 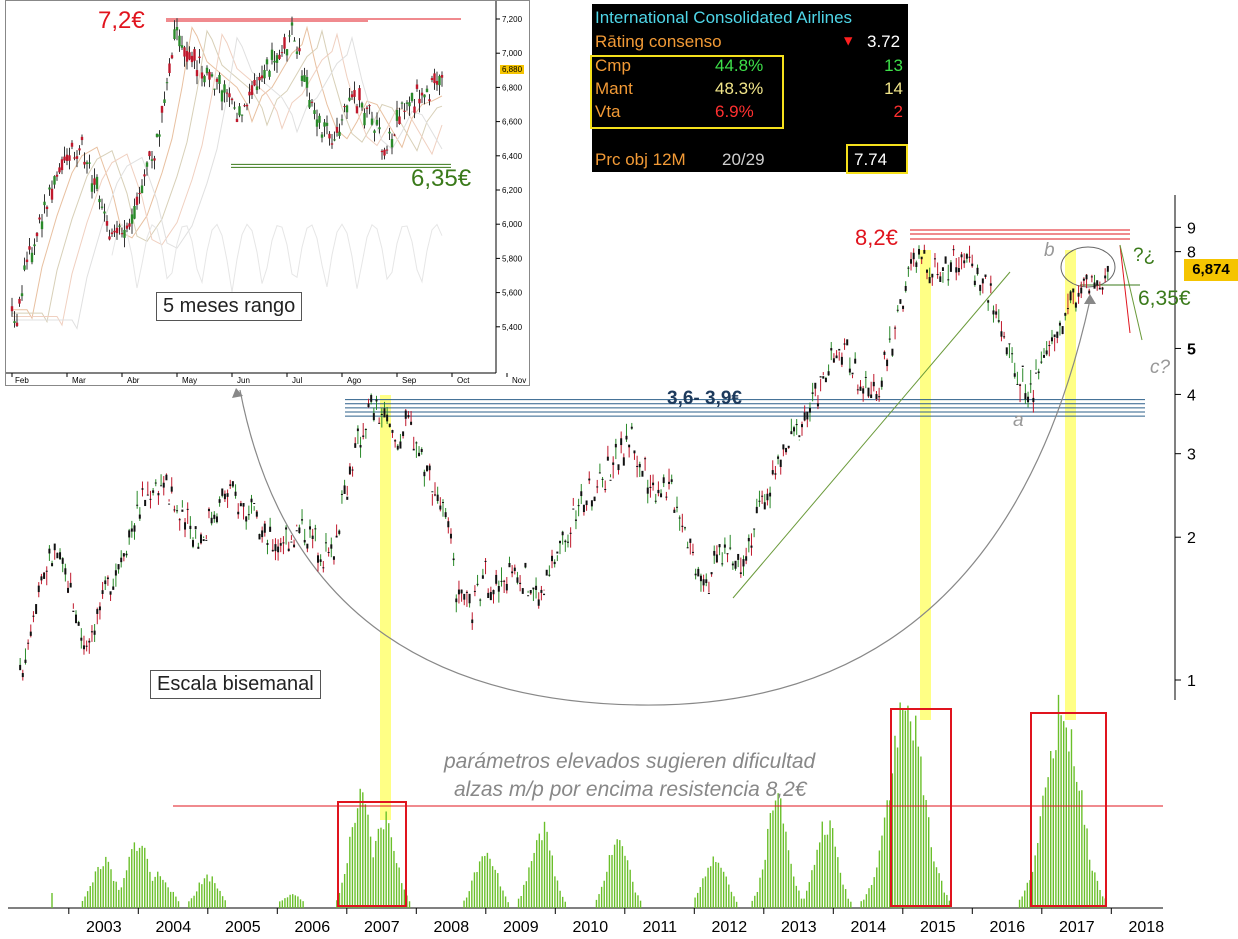 I want to click on volume-box-2017, so click(x=1068, y=809).